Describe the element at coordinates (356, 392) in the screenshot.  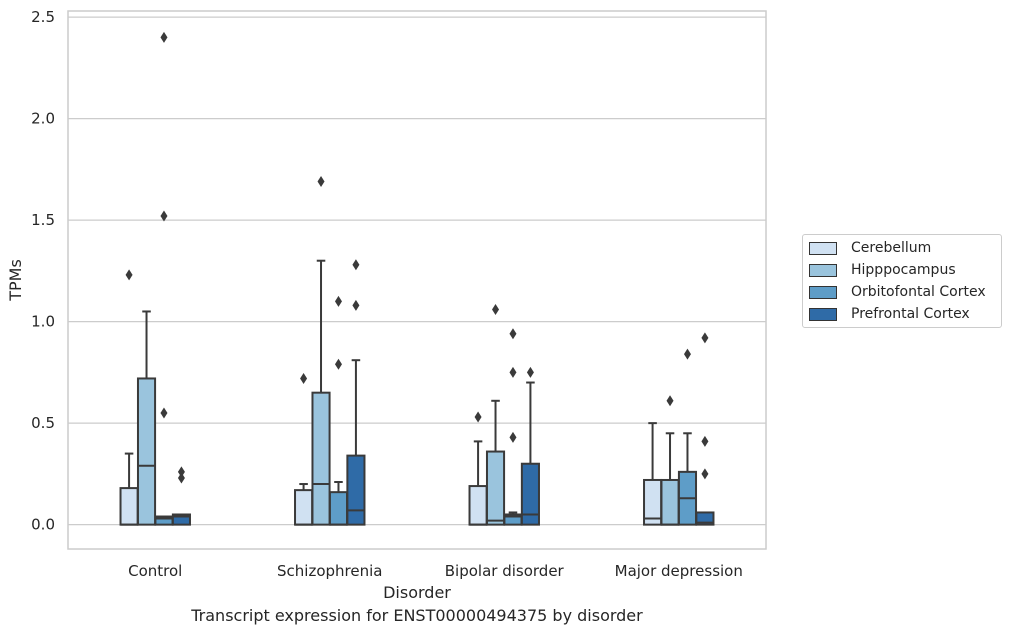
I see `box-prefrontal-cortex-schizophrenia` at that location.